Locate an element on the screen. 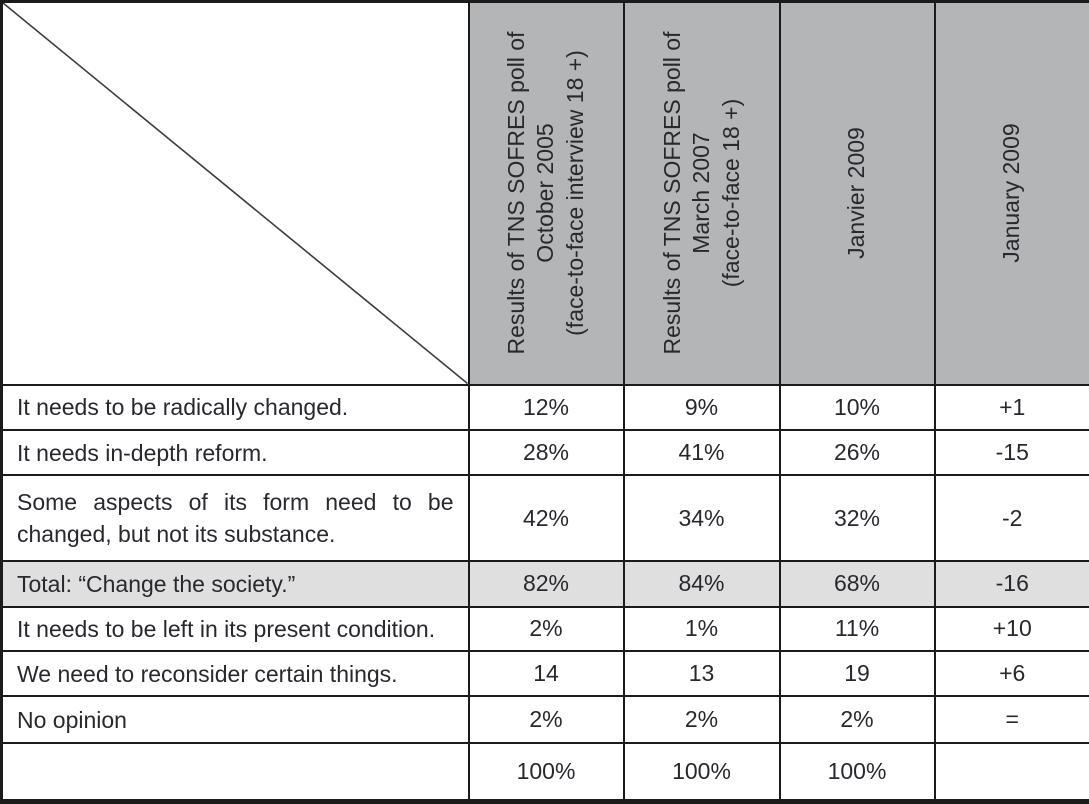 Image resolution: width=1089 pixels, height=804 pixels. cell-value: +10 is located at coordinates (1011, 629).